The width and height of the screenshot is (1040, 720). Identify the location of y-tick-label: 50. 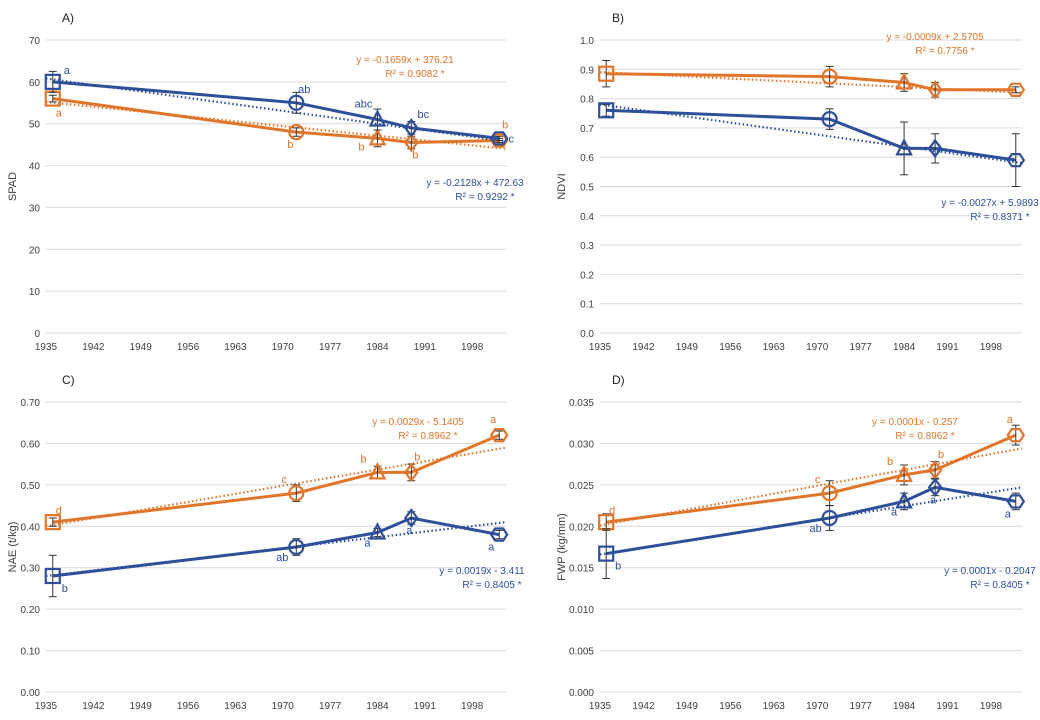
(35, 125).